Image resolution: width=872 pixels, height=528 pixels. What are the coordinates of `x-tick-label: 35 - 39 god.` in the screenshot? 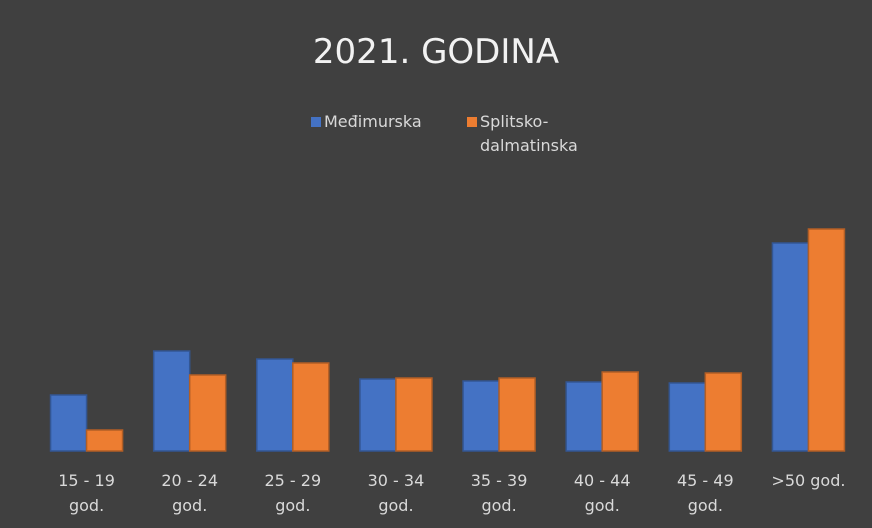 It's located at (499, 493).